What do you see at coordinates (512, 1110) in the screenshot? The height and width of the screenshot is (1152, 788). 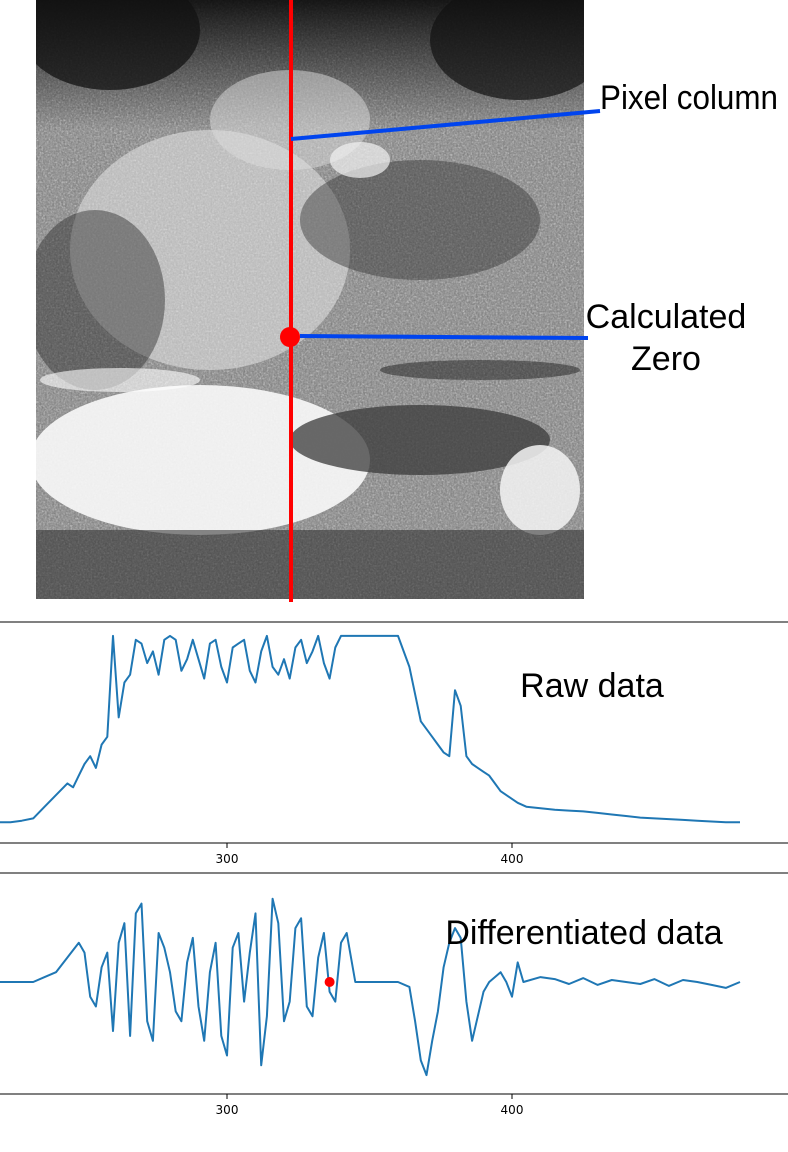 I see `diff-x-tick-label-400: 400` at bounding box center [512, 1110].